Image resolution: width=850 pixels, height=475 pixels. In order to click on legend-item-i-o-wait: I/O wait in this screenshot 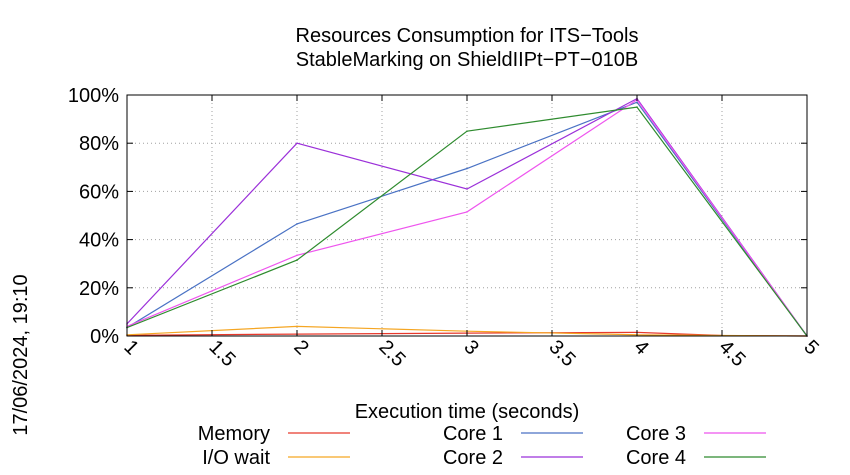, I will do `click(276, 458)`.